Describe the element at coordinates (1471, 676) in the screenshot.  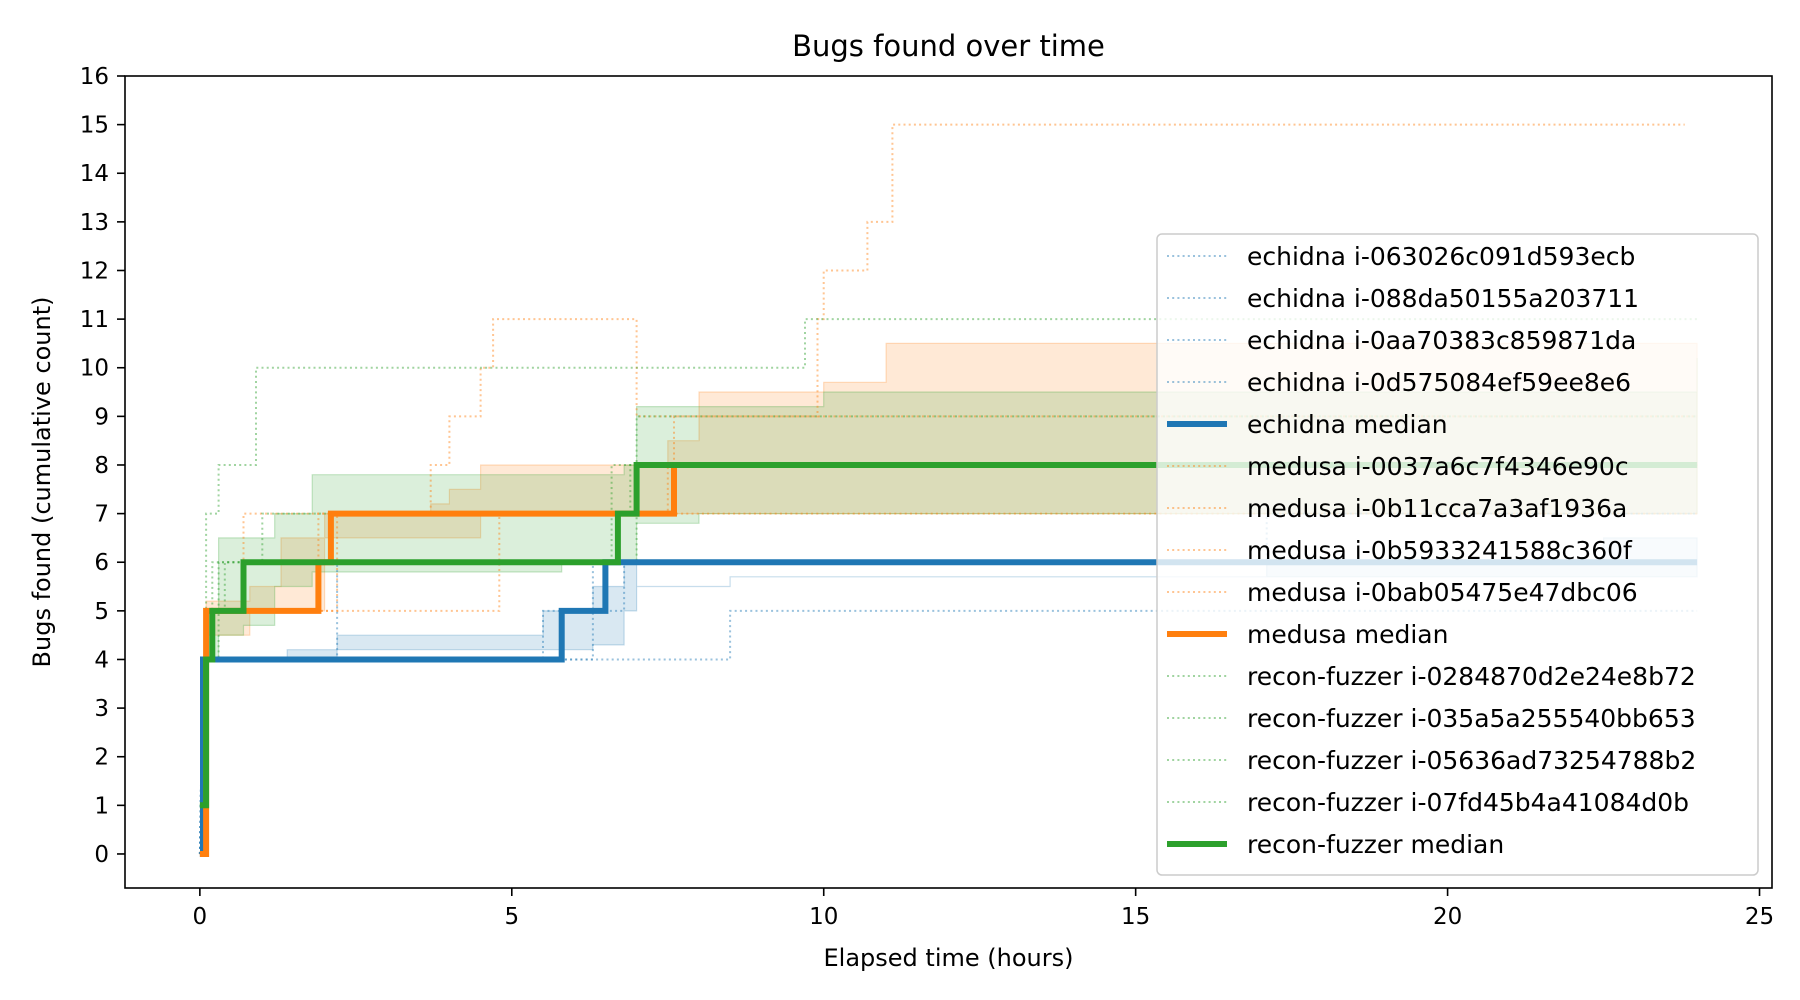
I see `legend-label: recon-fuzzer i-0284870d2e24e8b72` at that location.